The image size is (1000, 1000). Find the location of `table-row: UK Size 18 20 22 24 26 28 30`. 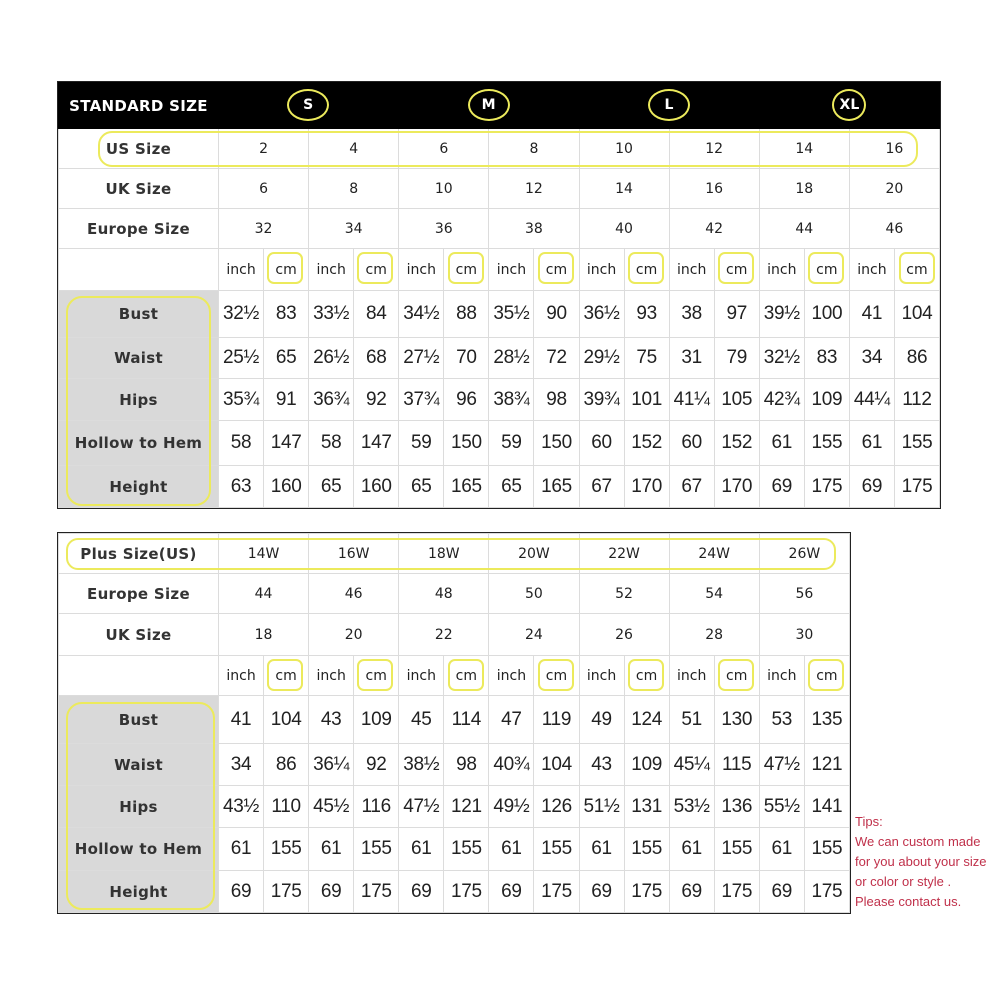

table-row: UK Size 18 20 22 24 26 28 30 is located at coordinates (454, 634).